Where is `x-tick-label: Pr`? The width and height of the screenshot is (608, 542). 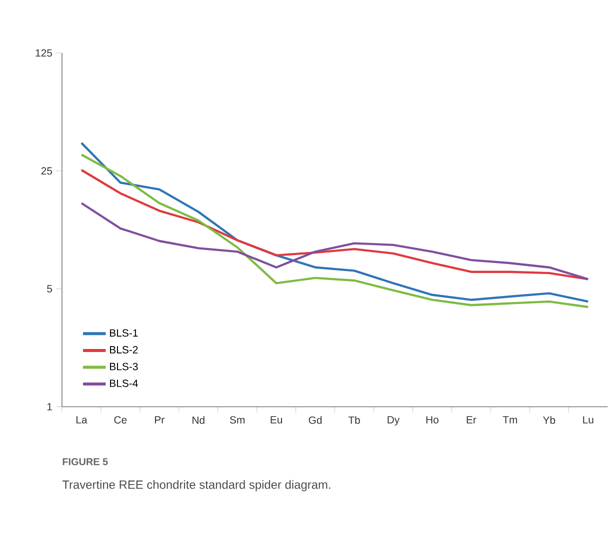
x-tick-label: Pr is located at coordinates (159, 420).